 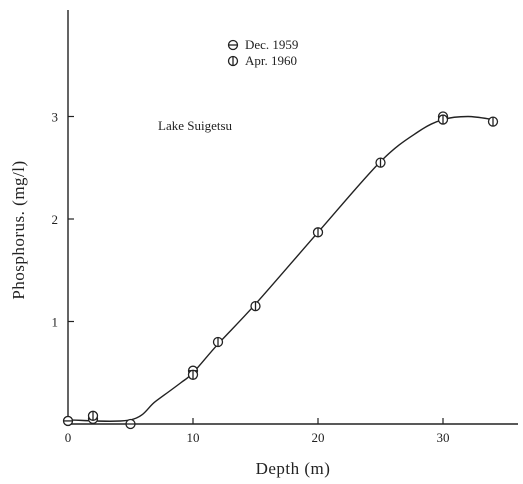 What do you see at coordinates (443, 437) in the screenshot?
I see `x-tick-label: 30` at bounding box center [443, 437].